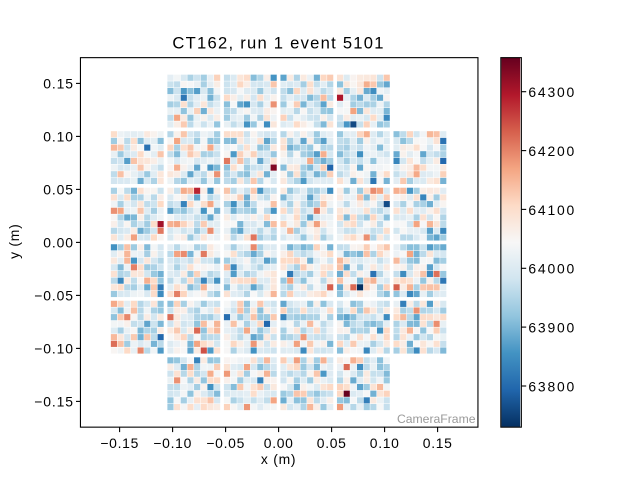 Image resolution: width=640 pixels, height=480 pixels. What do you see at coordinates (14, 241) in the screenshot?
I see `svg-text: y (m)` at bounding box center [14, 241].